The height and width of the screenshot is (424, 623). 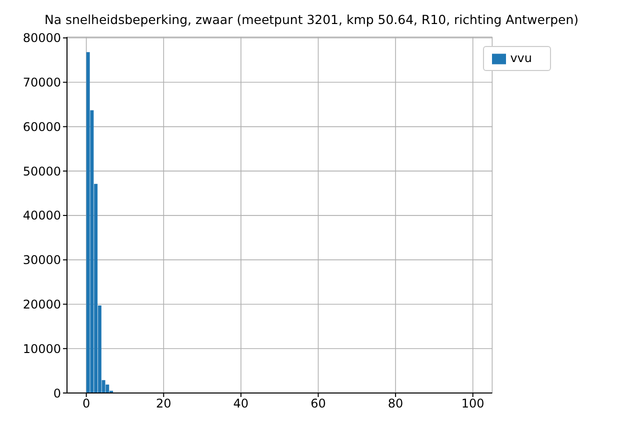 I want to click on y-tick-label: 40000, so click(x=41, y=215).